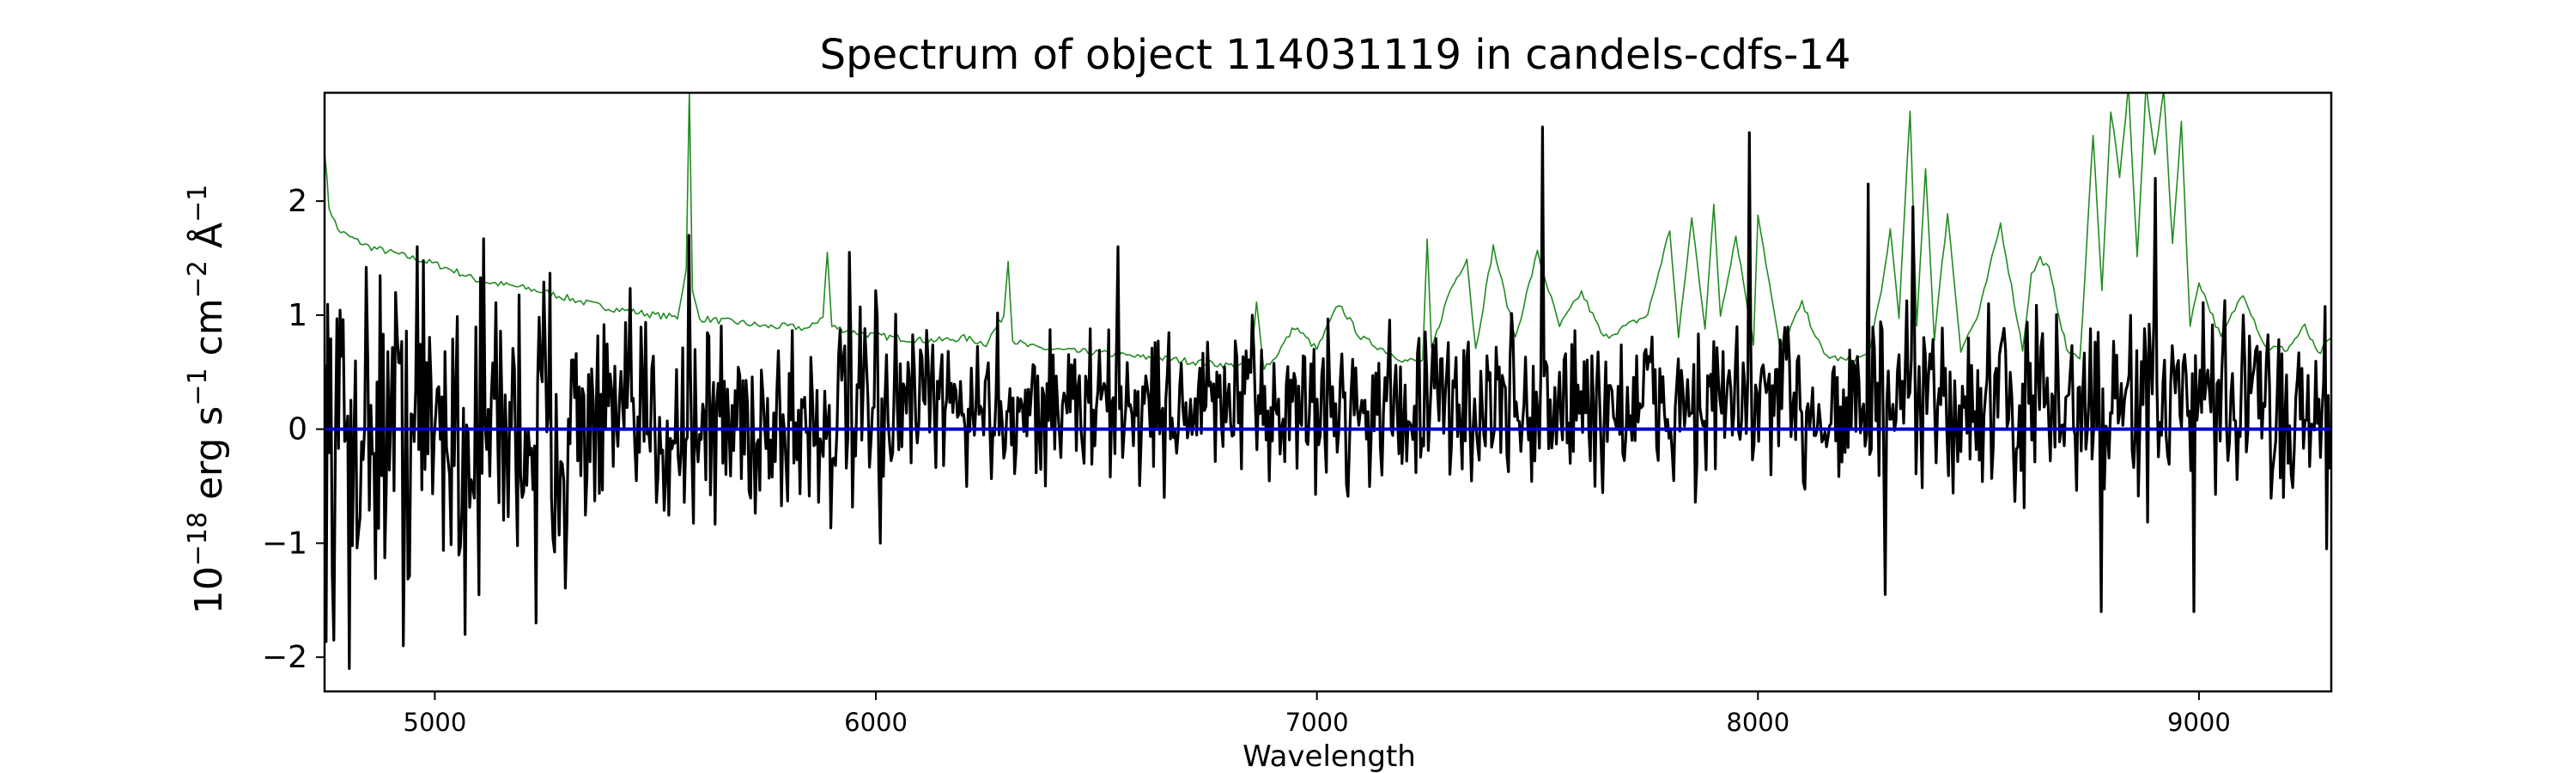 The height and width of the screenshot is (773, 2576). What do you see at coordinates (209, 459) in the screenshot?
I see `ylabel-unit1: erg s` at bounding box center [209, 459].